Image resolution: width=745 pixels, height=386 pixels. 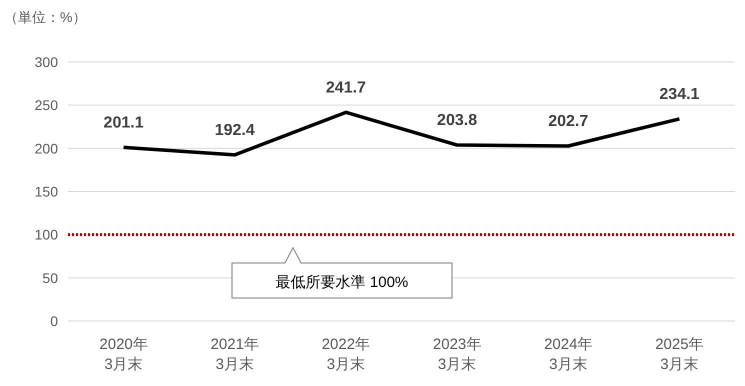 I want to click on y-tick-label: 50, so click(x=50, y=278).